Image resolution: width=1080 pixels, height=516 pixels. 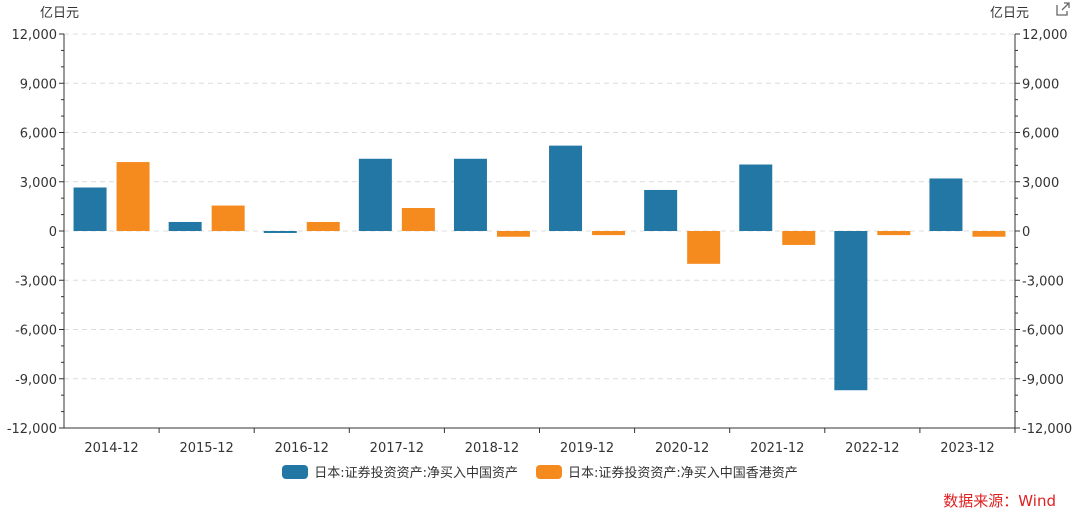 What do you see at coordinates (492, 448) in the screenshot?
I see `x-tick-label: 2018-12` at bounding box center [492, 448].